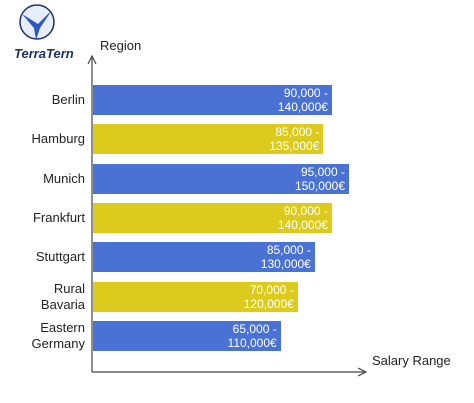 The height and width of the screenshot is (403, 474). I want to click on x-arrow, so click(362, 372).